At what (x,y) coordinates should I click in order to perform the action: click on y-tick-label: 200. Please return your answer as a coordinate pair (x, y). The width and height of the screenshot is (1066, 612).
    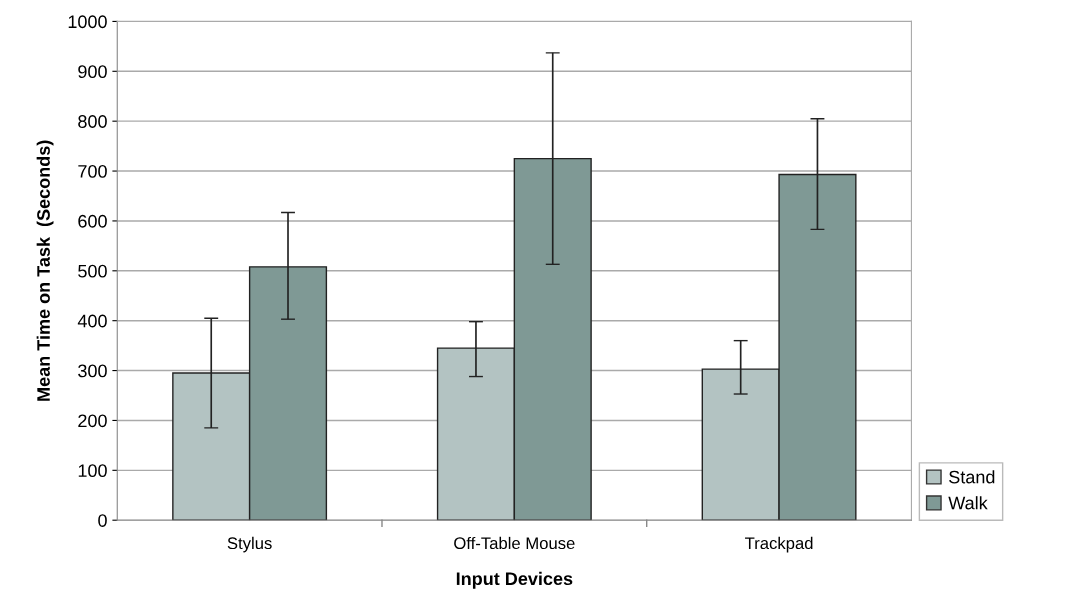
    Looking at the image, I should click on (92, 421).